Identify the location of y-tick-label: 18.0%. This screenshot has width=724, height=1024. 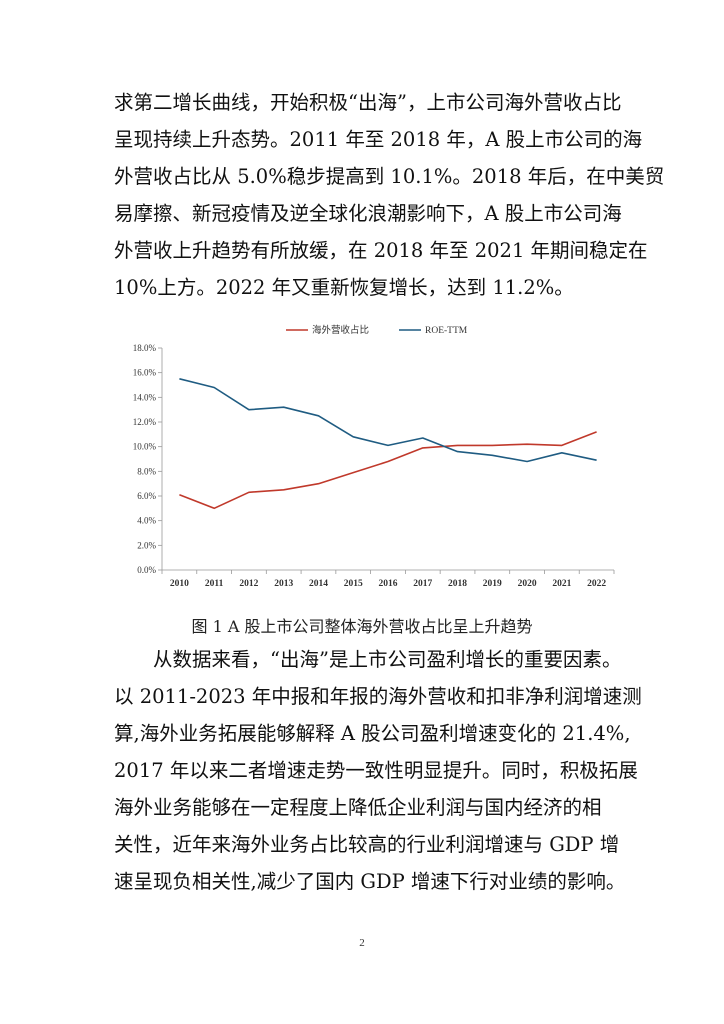
(145, 348).